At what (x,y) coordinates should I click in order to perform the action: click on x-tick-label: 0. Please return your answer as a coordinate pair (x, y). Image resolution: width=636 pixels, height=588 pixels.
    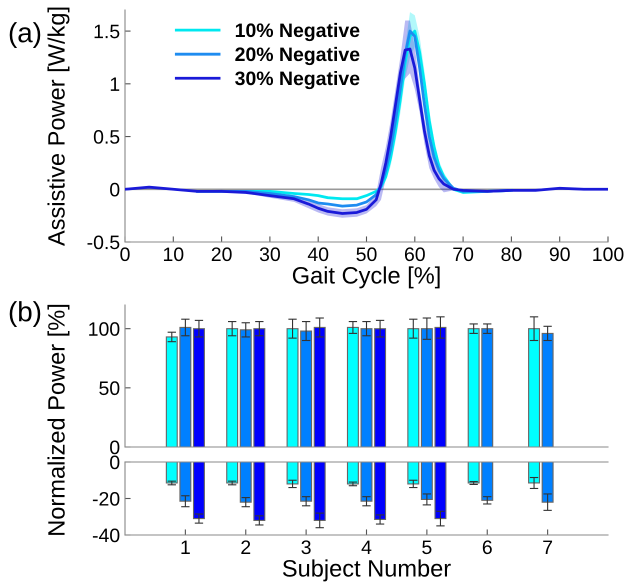
    Looking at the image, I should click on (125, 254).